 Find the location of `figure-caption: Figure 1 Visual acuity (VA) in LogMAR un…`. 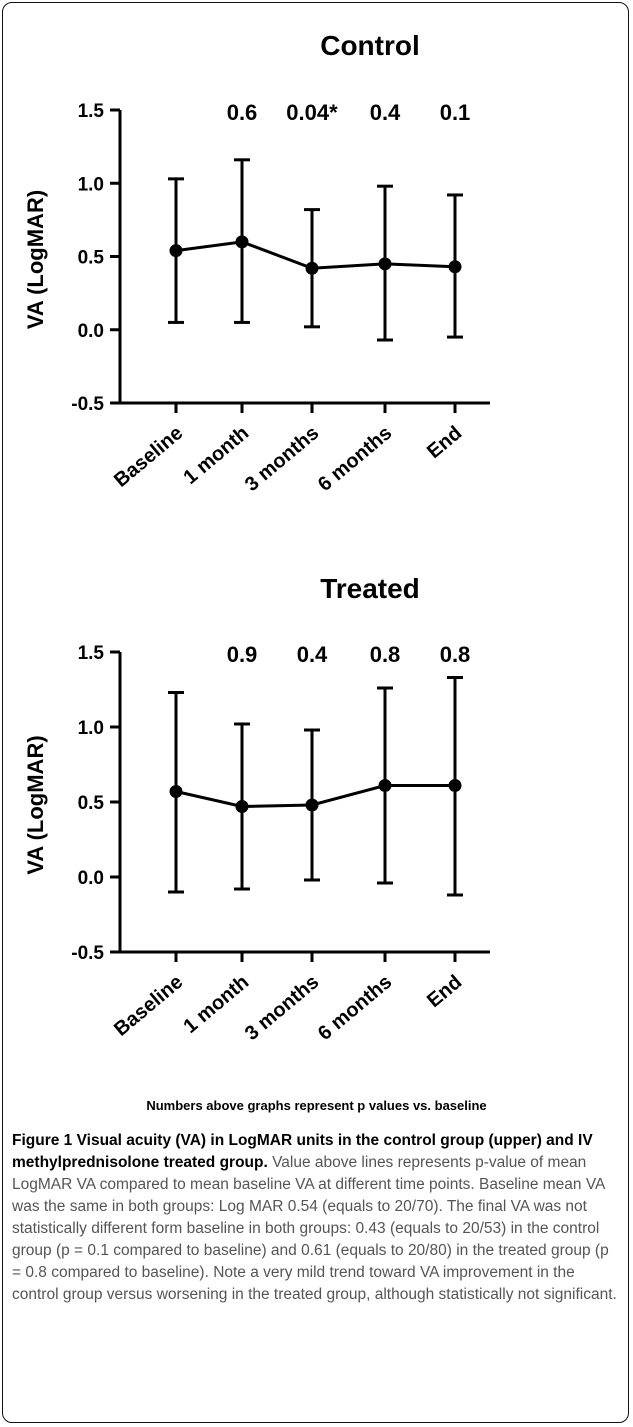

figure-caption: Figure 1 Visual acuity (VA) in LogMAR un… is located at coordinates (316, 1218).